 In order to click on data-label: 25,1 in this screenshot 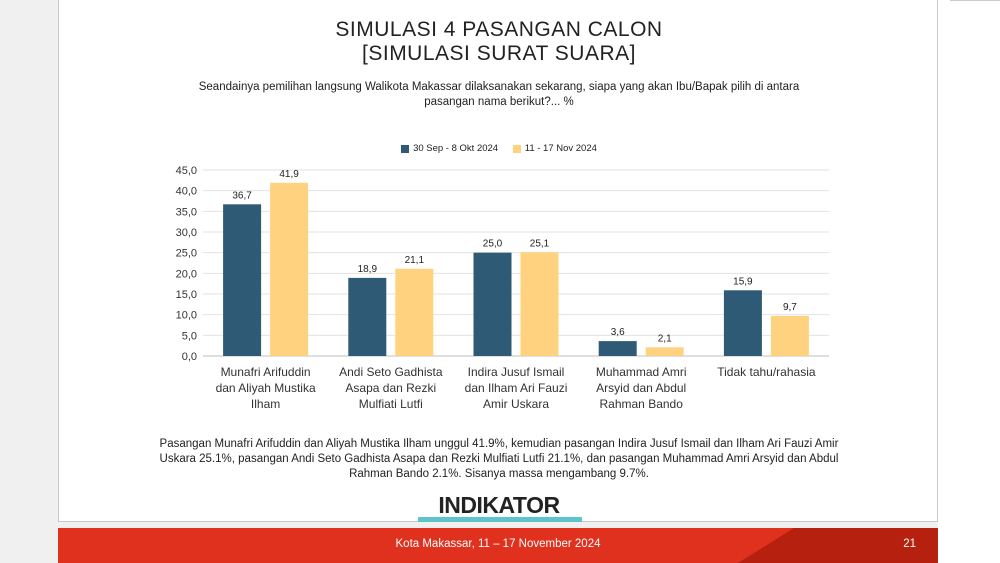, I will do `click(540, 243)`.